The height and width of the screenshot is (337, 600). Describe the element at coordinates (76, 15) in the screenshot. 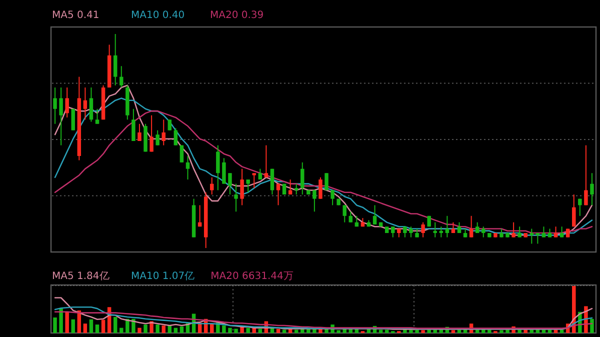

I see `text: MA5 0.41` at that location.